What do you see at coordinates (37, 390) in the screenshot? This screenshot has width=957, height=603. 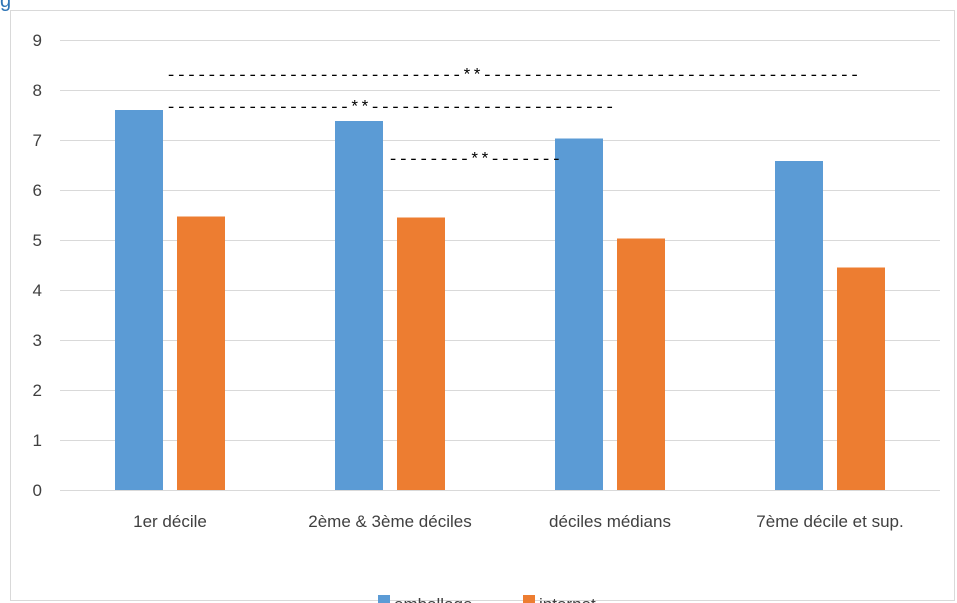 I see `y-tick-label: 2` at bounding box center [37, 390].